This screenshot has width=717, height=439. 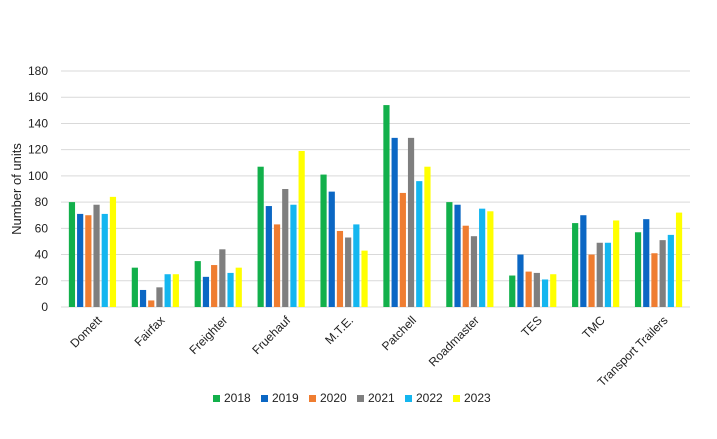 I want to click on bar-2018-roadmaster, so click(x=449, y=254).